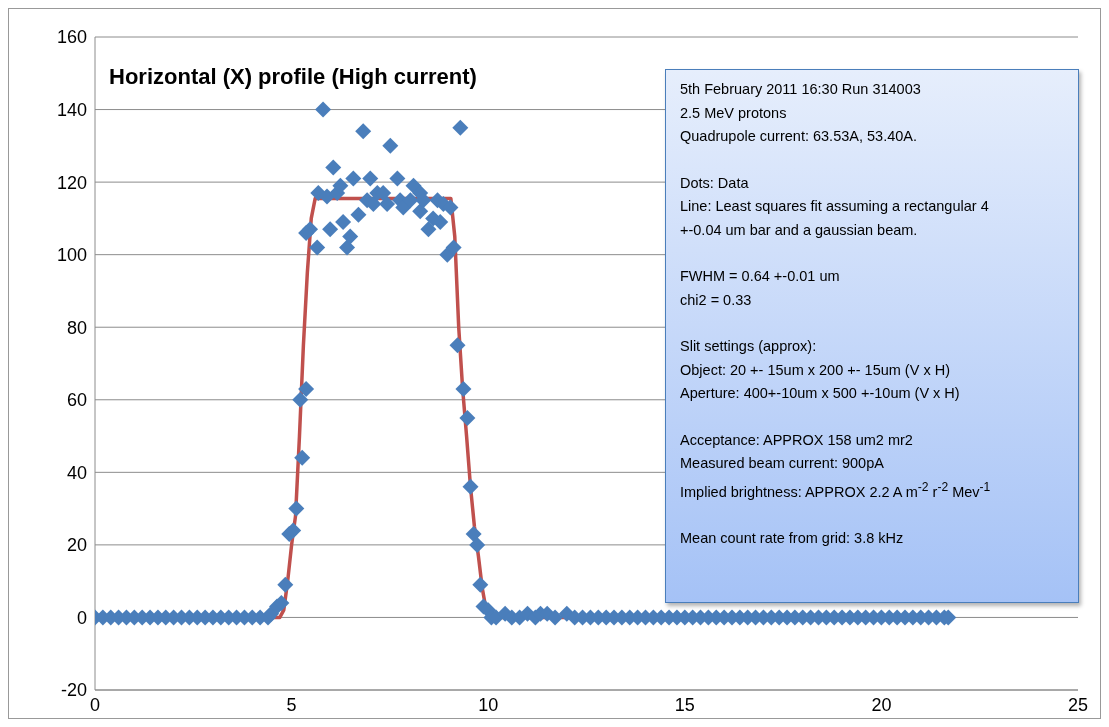  What do you see at coordinates (71, 182) in the screenshot?
I see `y-tick-label: 120` at bounding box center [71, 182].